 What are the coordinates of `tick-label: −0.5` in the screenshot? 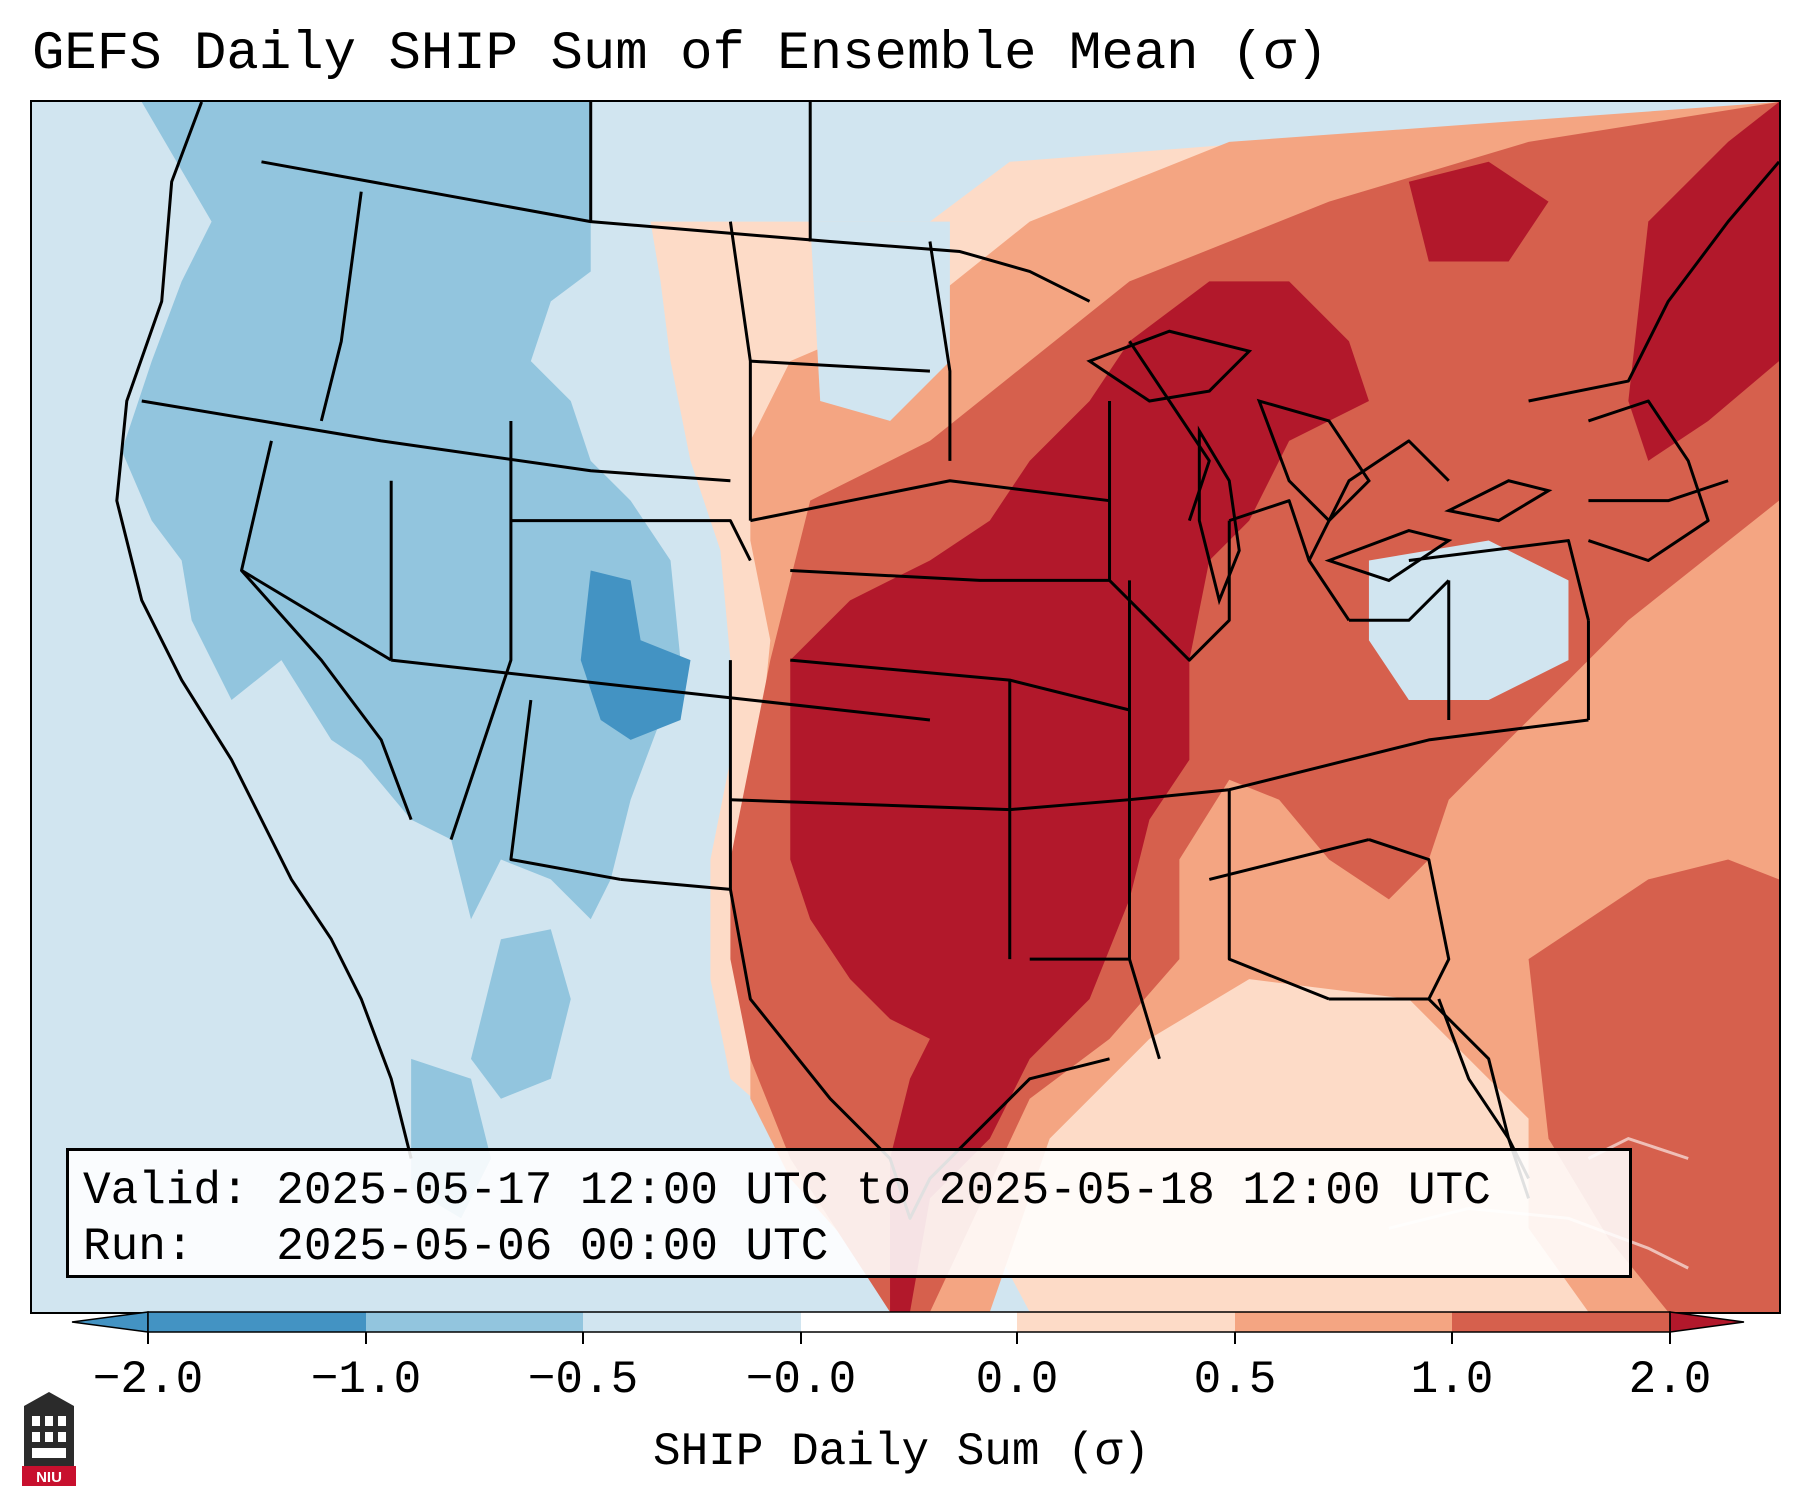 It's located at (583, 1380).